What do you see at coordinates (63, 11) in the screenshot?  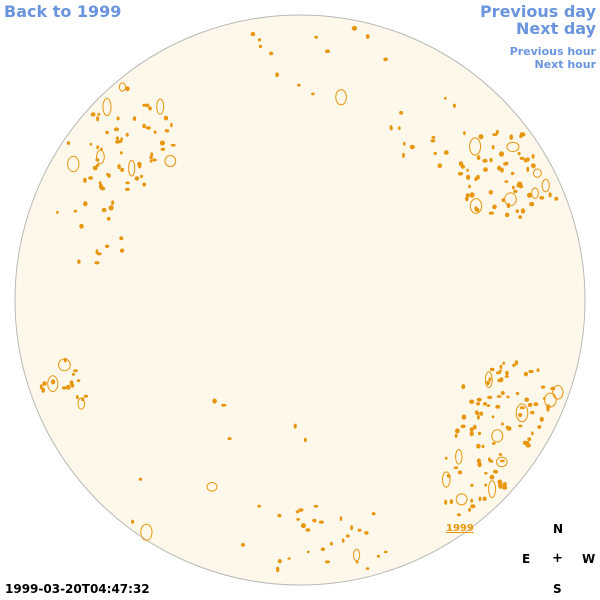 I see `back-to-year-link: Back to 1999` at bounding box center [63, 11].